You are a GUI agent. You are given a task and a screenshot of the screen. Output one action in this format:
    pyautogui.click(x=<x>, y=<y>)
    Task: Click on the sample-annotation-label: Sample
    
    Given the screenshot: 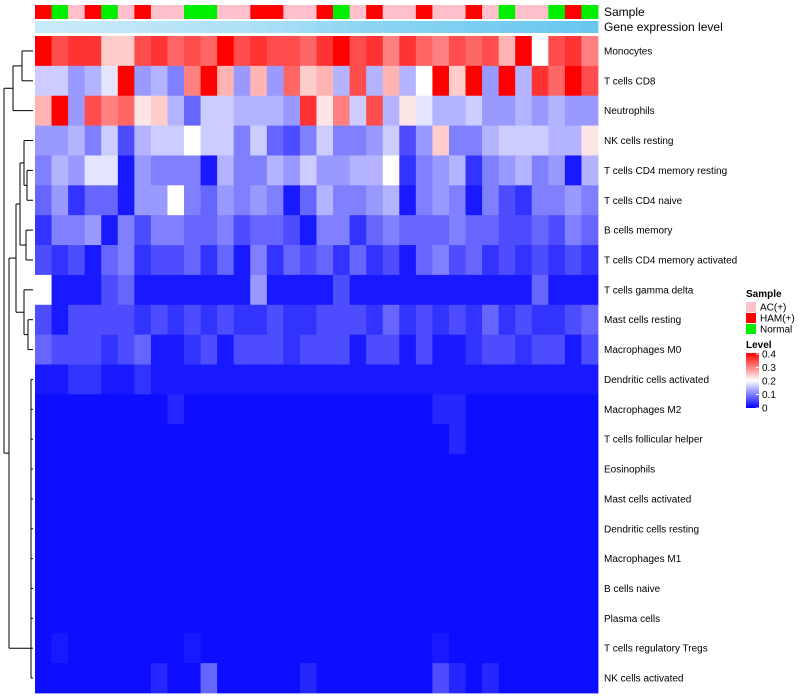 What is the action you would take?
    pyautogui.click(x=624, y=12)
    